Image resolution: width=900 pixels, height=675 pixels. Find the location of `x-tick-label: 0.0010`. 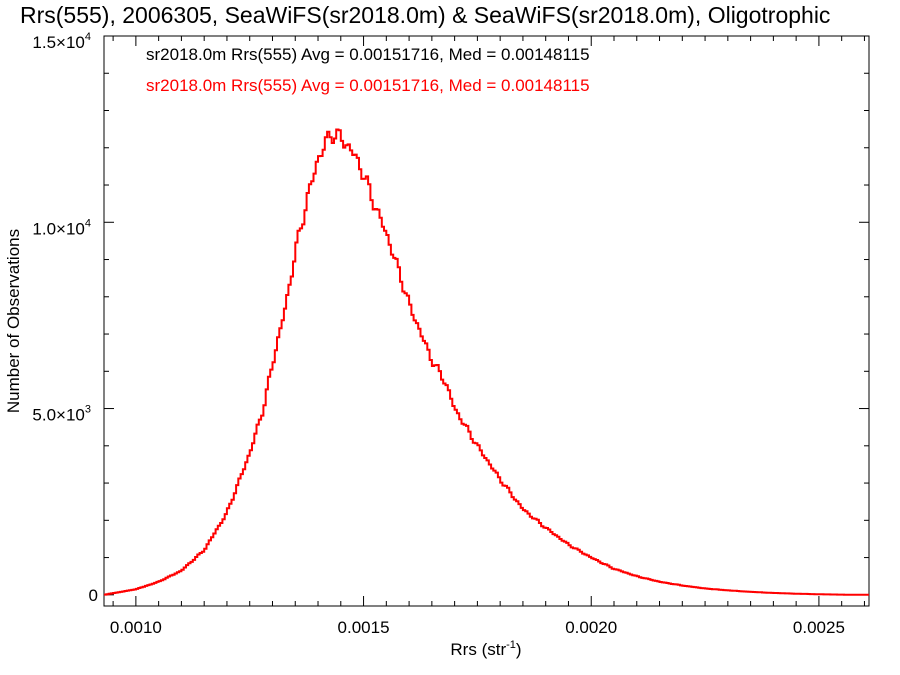

x-tick-label: 0.0010 is located at coordinates (136, 627).